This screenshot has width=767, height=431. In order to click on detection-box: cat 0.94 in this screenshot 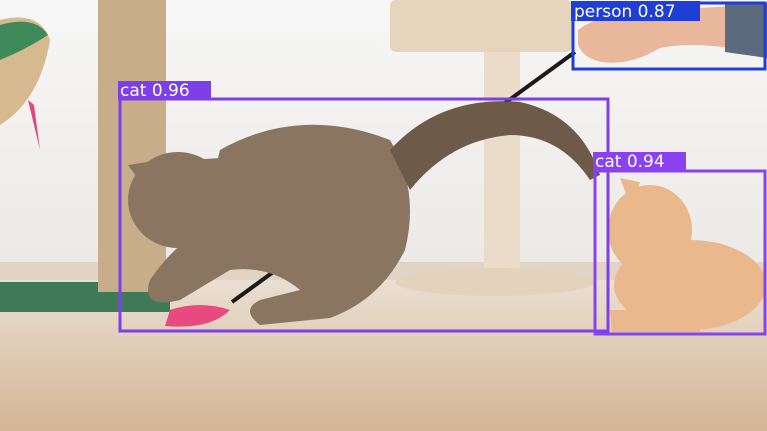, I will do `click(680, 244)`.